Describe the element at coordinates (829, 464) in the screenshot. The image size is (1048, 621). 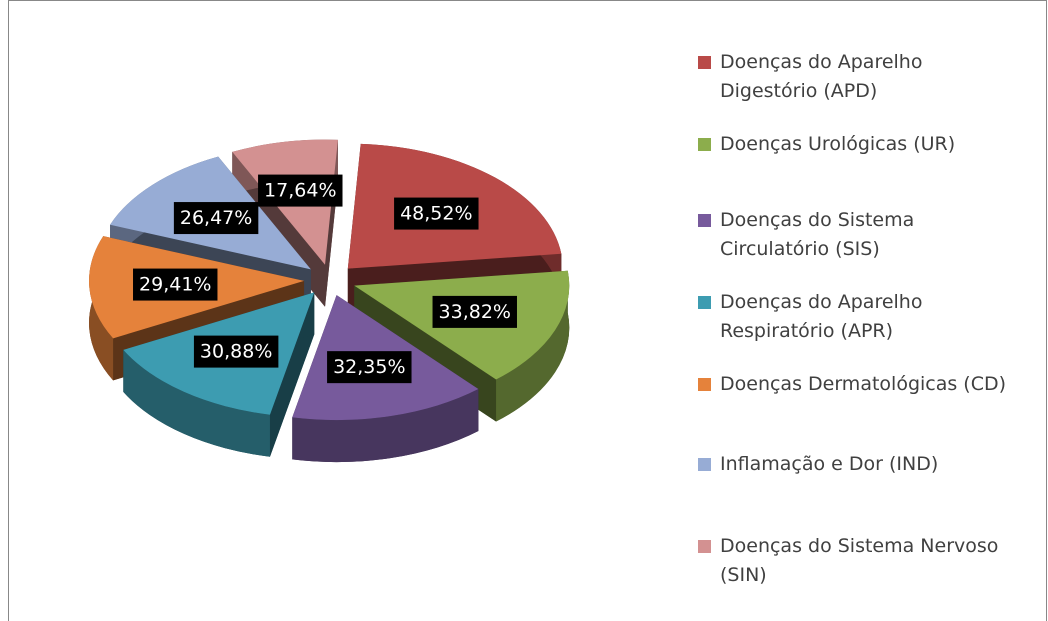
I see `legend-label: Inflamação e Dor (IND)` at that location.